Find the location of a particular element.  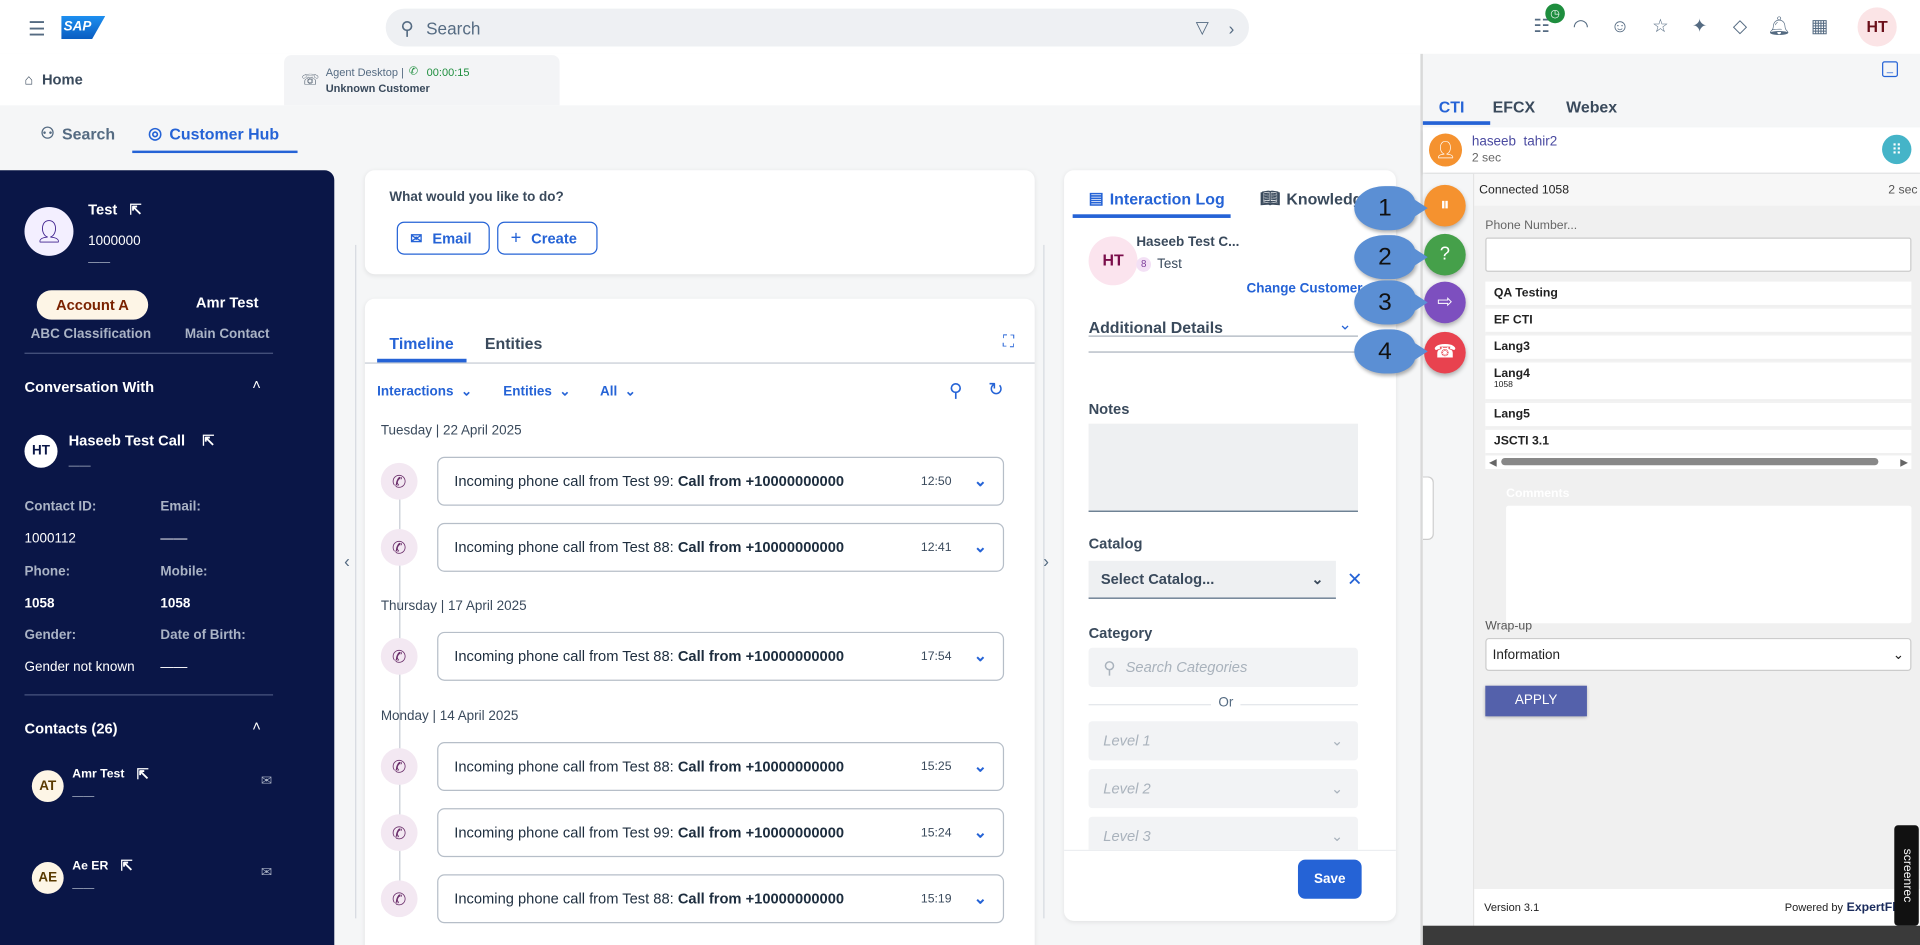

filter-icon: ▽ is located at coordinates (1202, 27).